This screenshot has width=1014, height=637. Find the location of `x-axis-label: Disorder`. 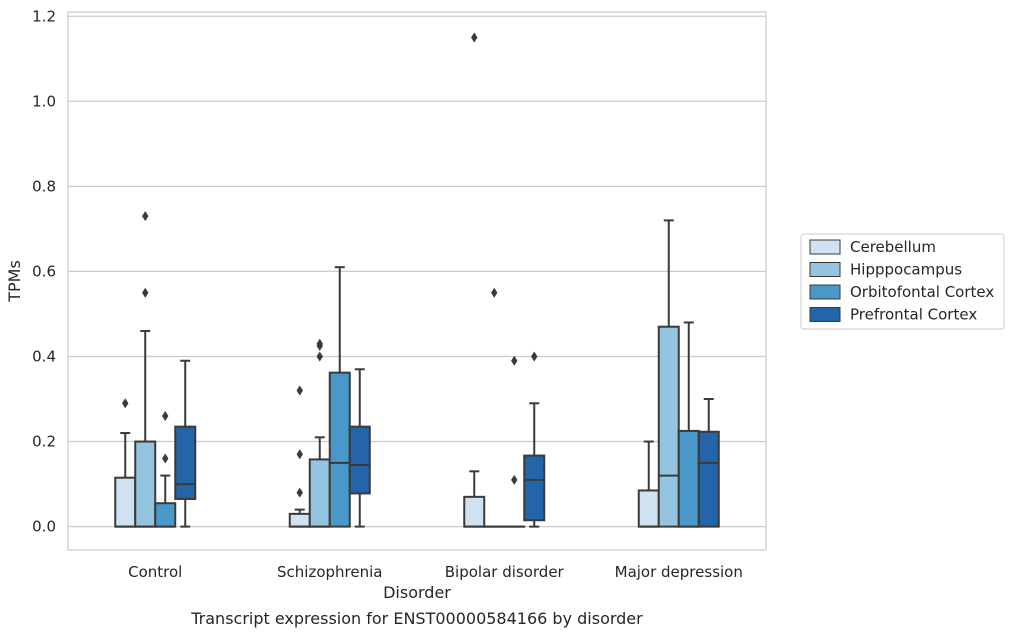

x-axis-label: Disorder is located at coordinates (417, 592).